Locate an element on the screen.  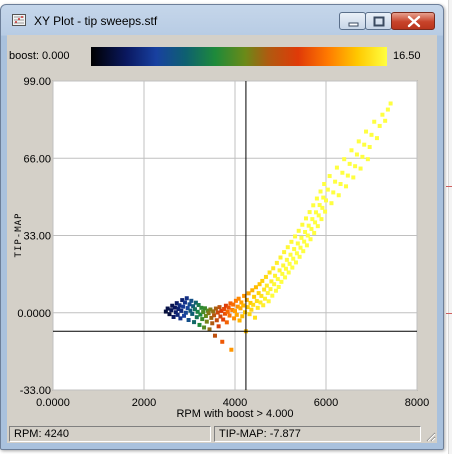
close-button is located at coordinates (413, 21).